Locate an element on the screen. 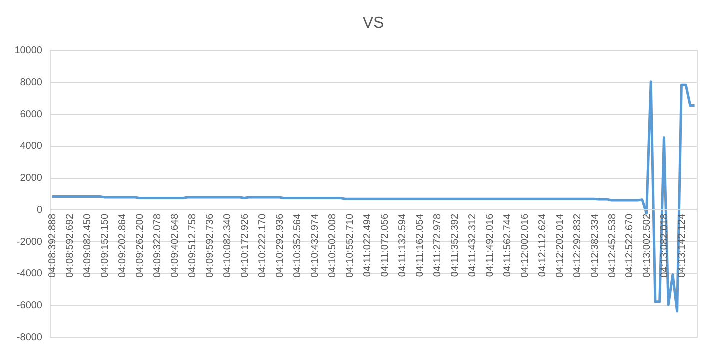 The image size is (716, 353). x-tick-label: 04:08:592.692 is located at coordinates (70, 246).